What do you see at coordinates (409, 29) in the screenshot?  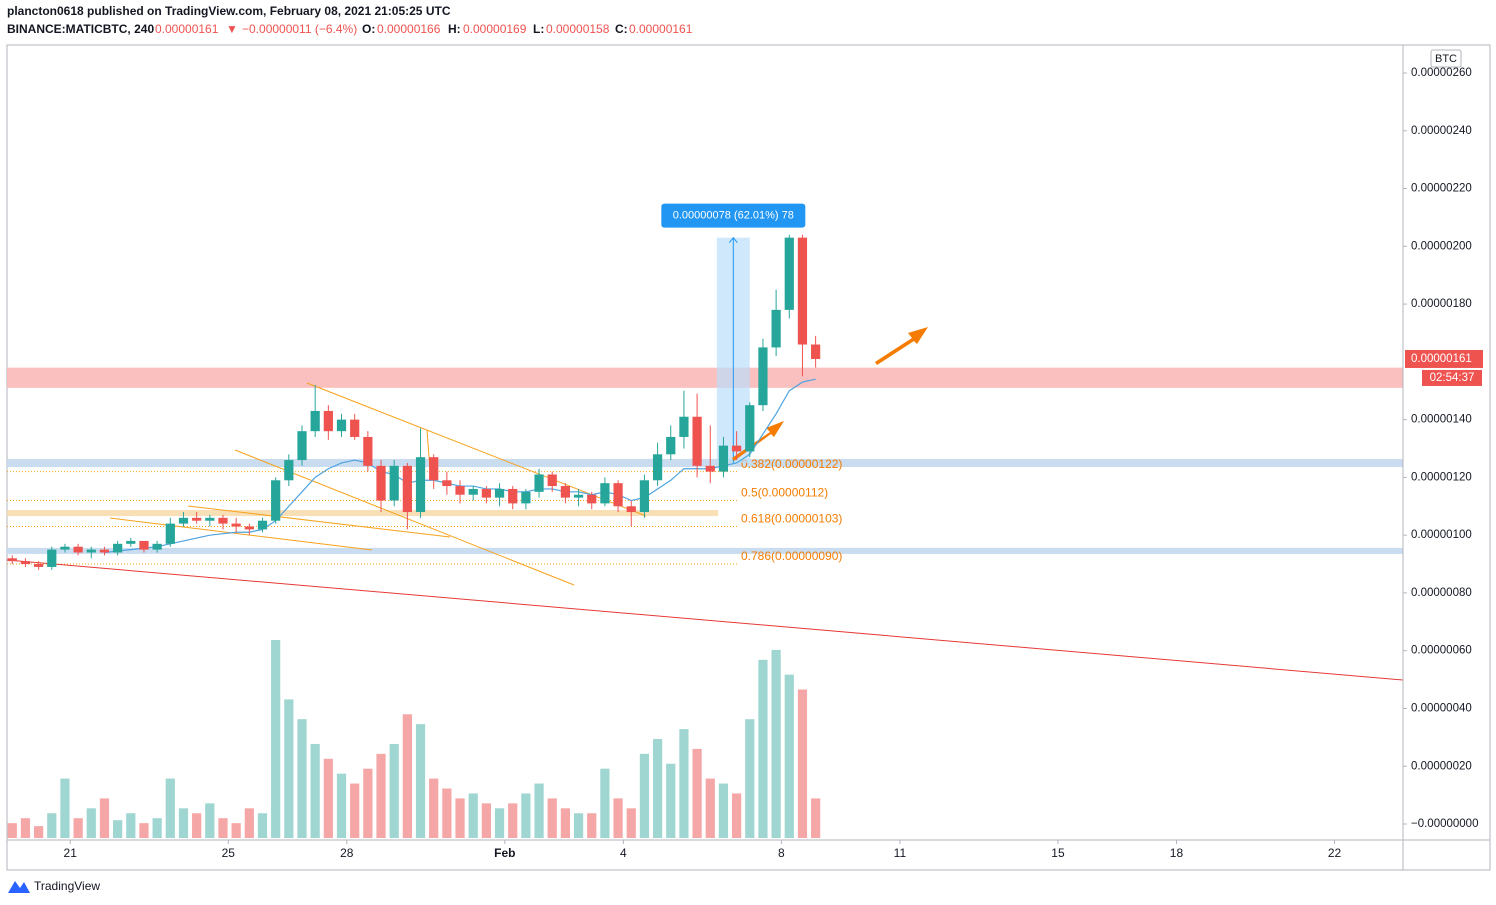 I see `open: 0.00000166` at bounding box center [409, 29].